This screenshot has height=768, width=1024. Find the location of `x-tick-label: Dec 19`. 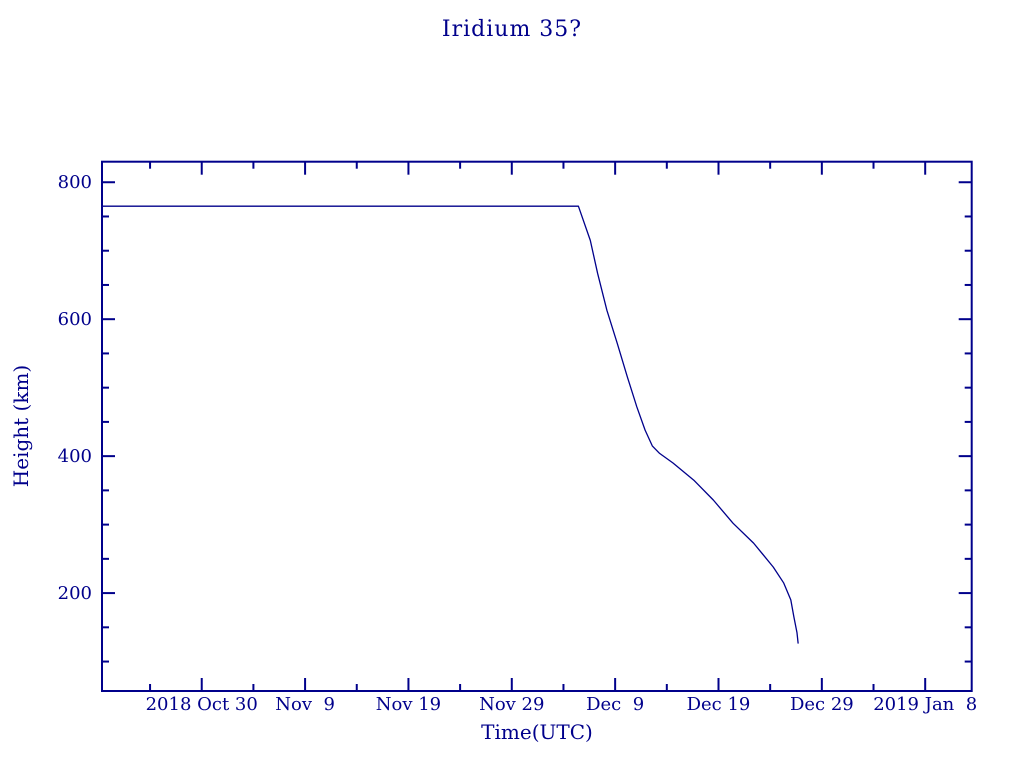

x-tick-label: Dec 19 is located at coordinates (719, 704).